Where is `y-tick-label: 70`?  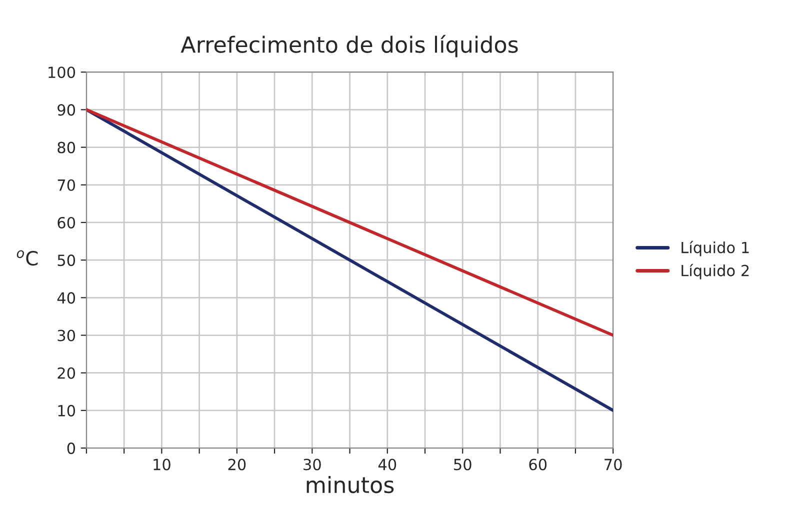
y-tick-label: 70 is located at coordinates (67, 185).